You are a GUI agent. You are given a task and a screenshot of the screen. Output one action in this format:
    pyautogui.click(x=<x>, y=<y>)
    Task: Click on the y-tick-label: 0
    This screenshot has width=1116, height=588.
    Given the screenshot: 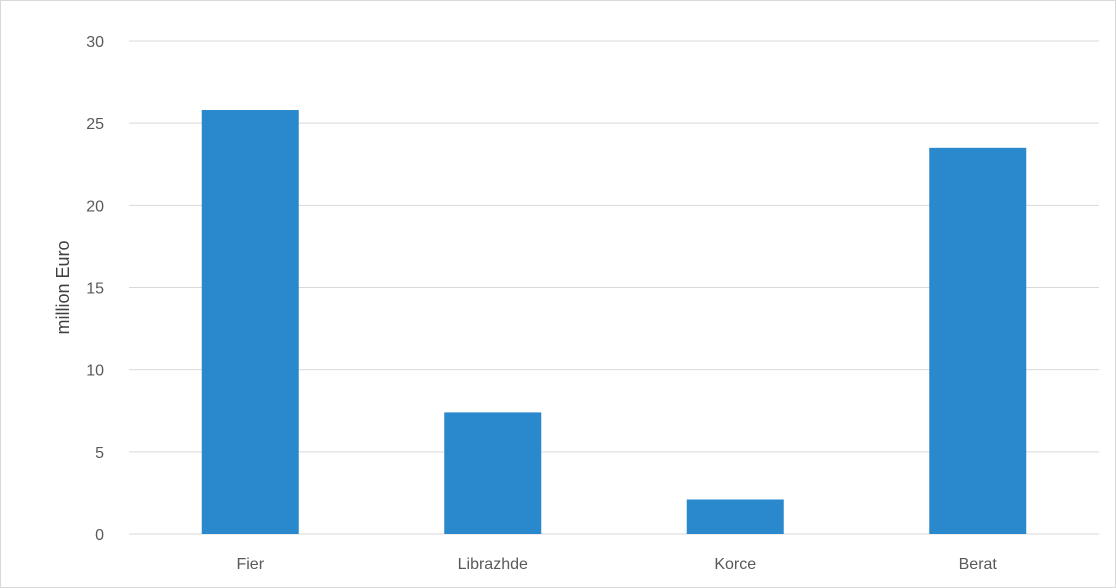 What is the action you would take?
    pyautogui.click(x=99, y=535)
    